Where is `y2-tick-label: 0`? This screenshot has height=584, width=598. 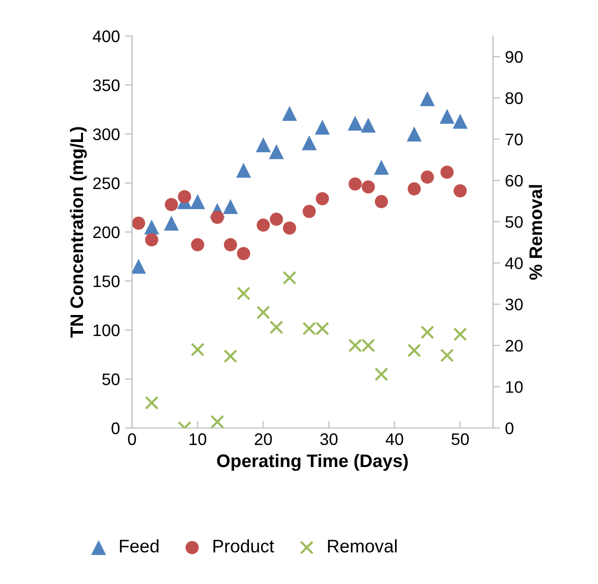
y2-tick-label: 0 is located at coordinates (509, 428).